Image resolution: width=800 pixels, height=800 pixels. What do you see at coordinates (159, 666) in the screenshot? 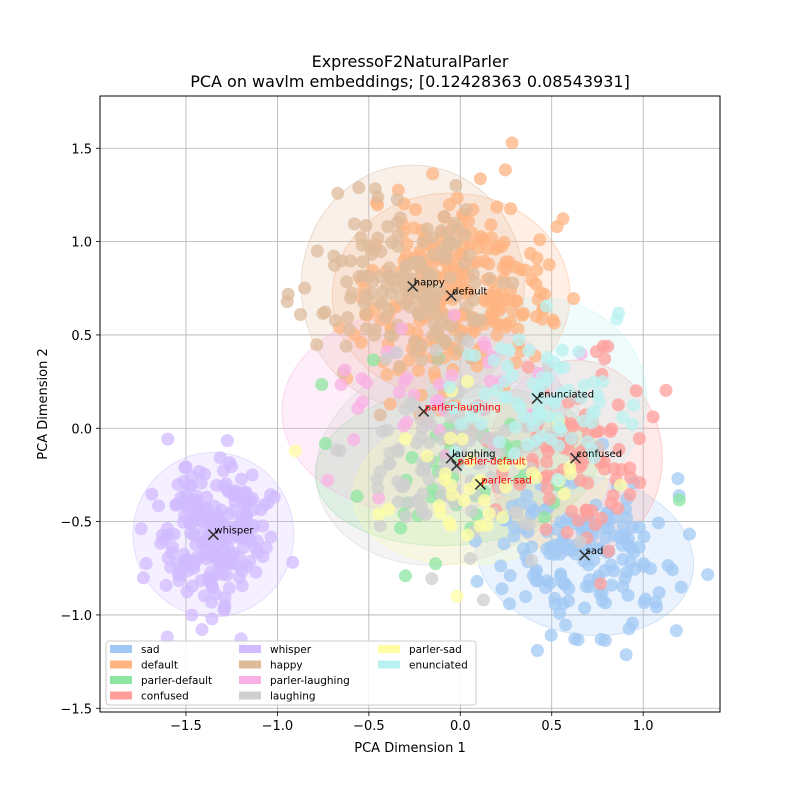
I see `legend-label: default` at bounding box center [159, 666].